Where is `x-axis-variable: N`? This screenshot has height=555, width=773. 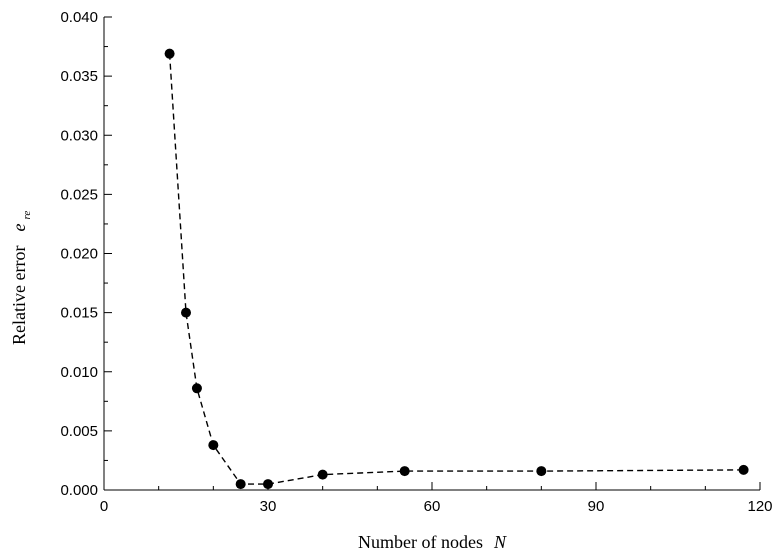 x-axis-variable: N is located at coordinates (500, 542).